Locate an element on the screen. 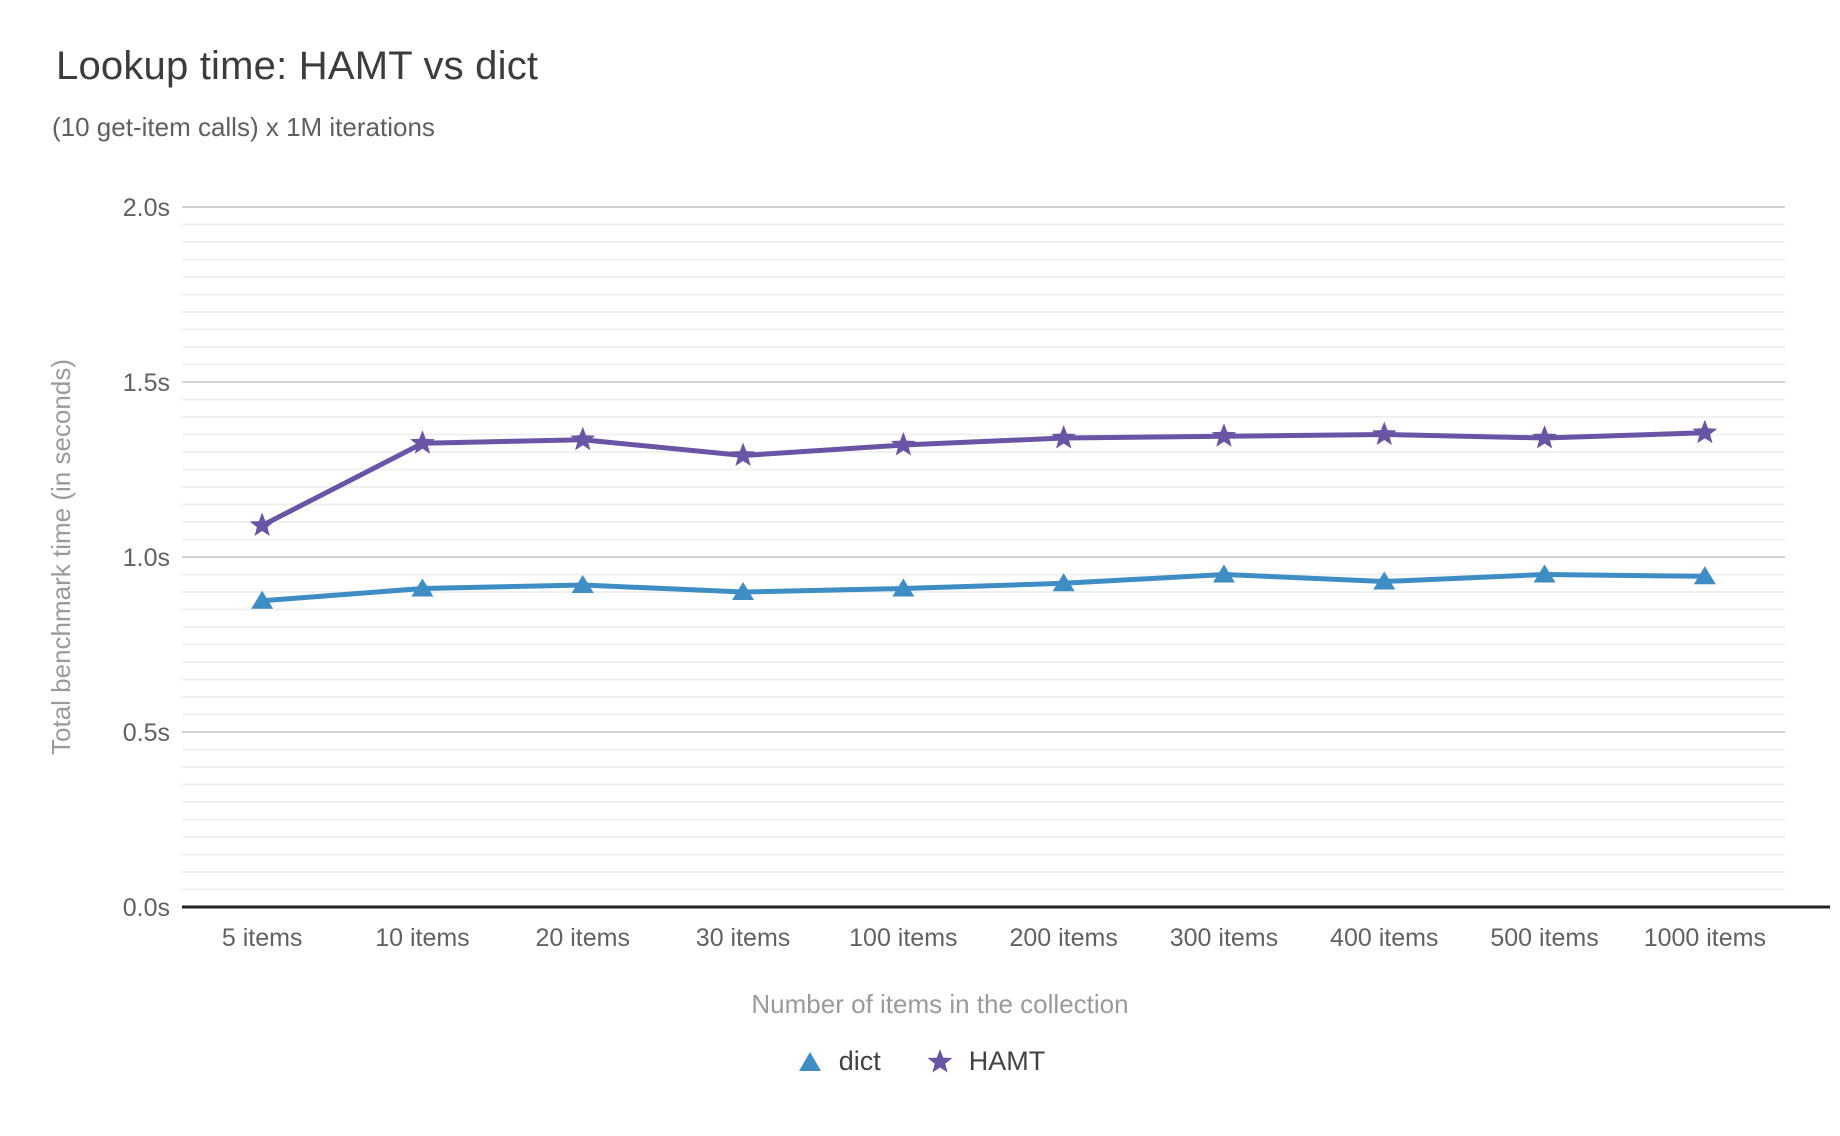  legend-label-dict: dict is located at coordinates (859, 1061).